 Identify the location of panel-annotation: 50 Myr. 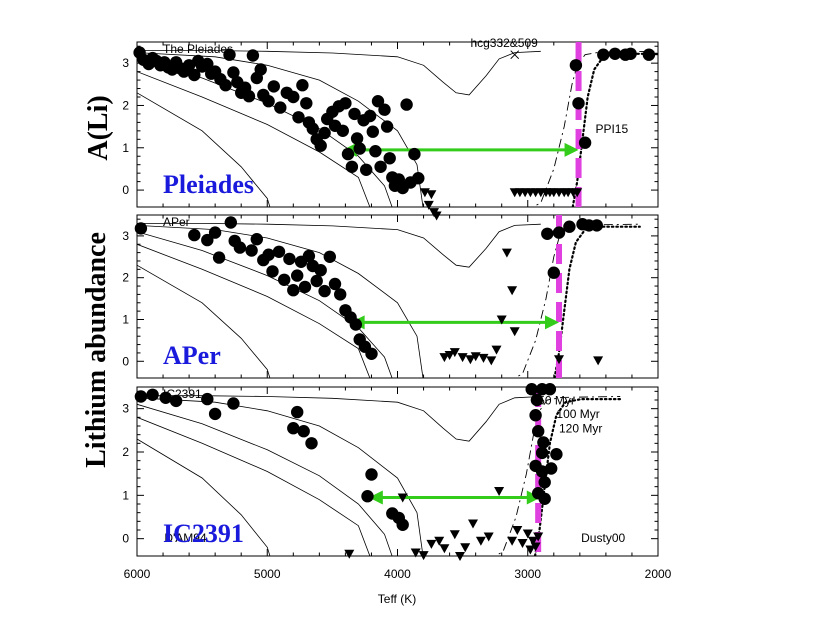
(556, 400).